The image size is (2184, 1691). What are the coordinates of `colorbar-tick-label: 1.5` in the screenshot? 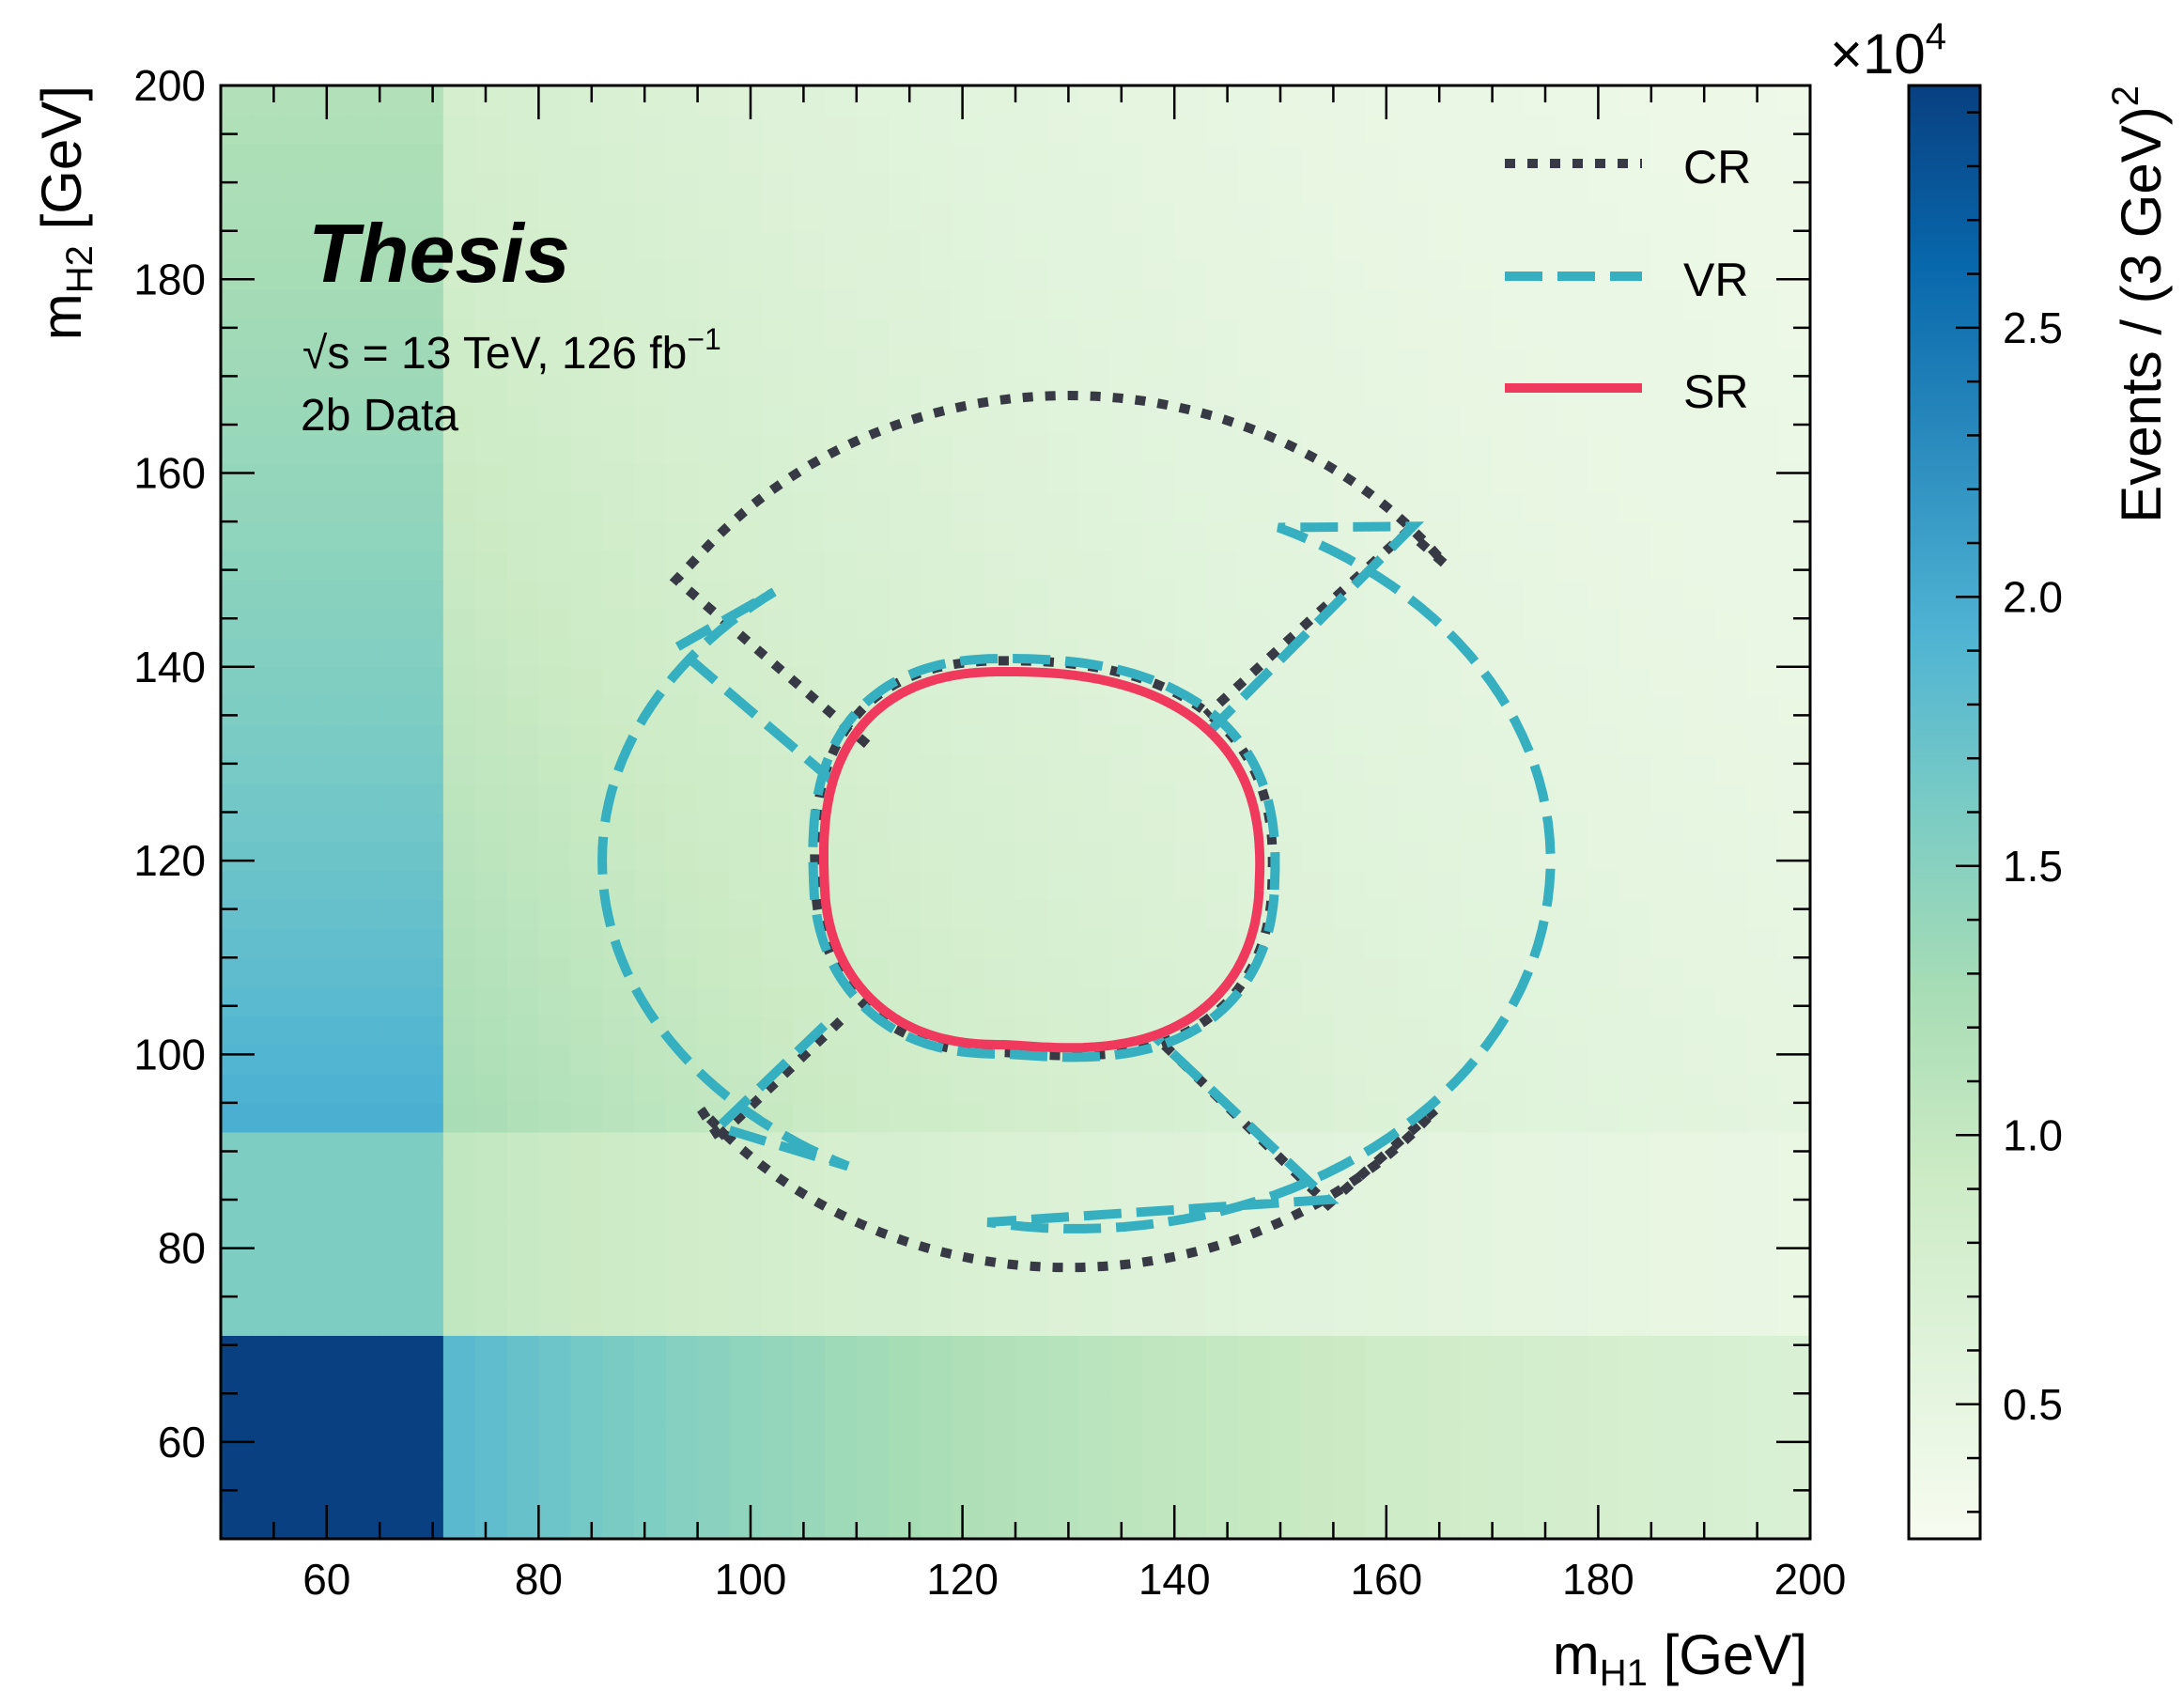 It's located at (2033, 866).